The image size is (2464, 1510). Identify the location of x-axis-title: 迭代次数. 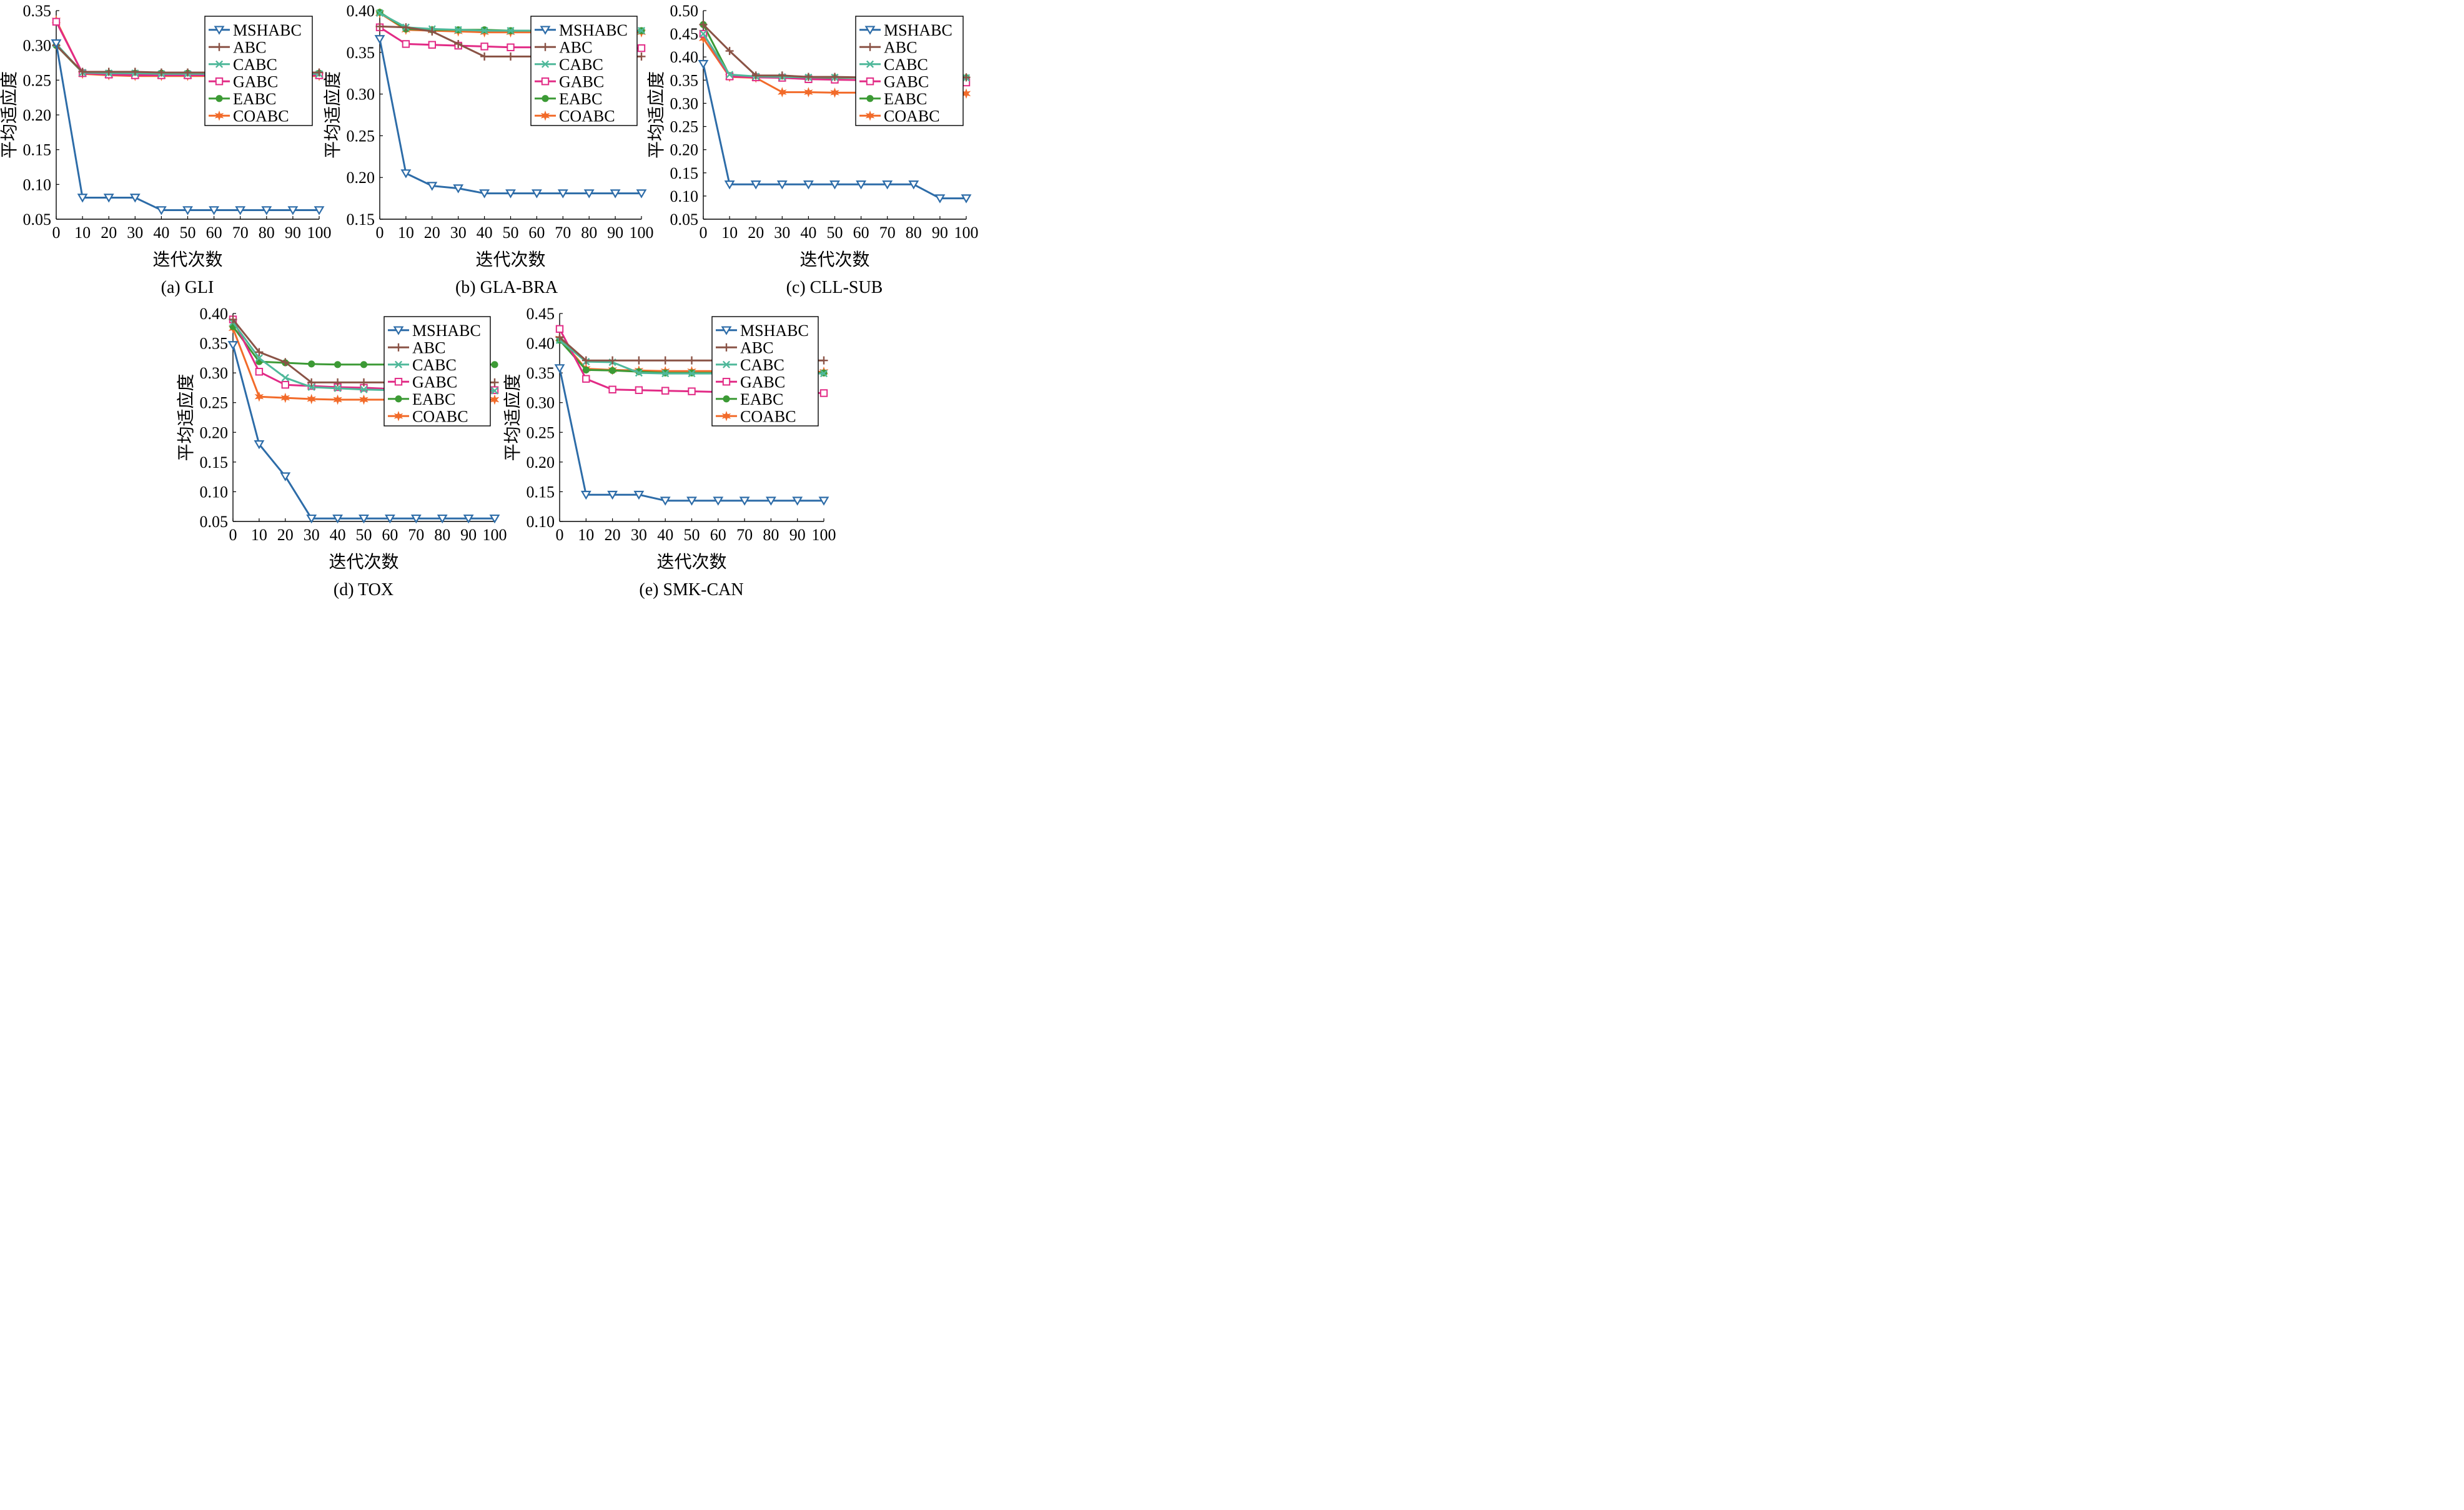
(834, 260).